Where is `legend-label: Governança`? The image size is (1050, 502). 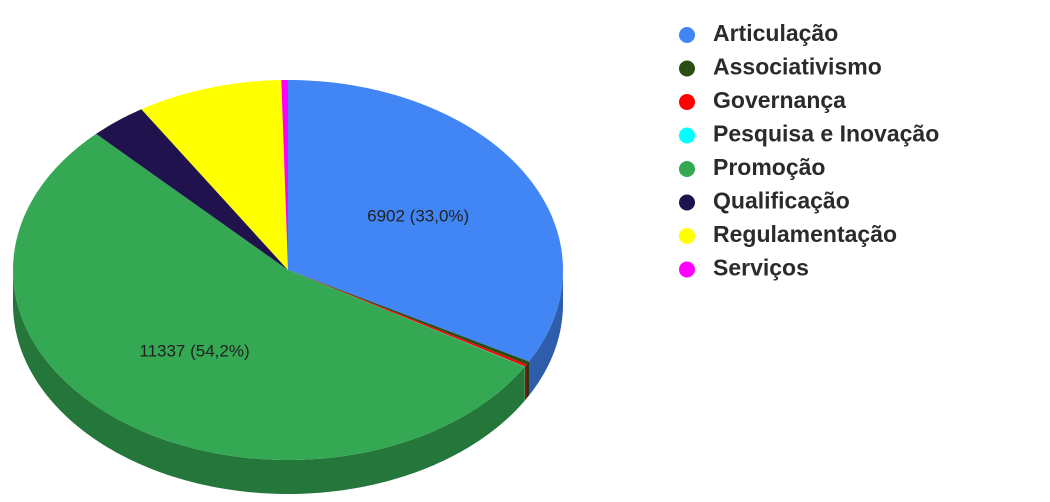 legend-label: Governança is located at coordinates (779, 100).